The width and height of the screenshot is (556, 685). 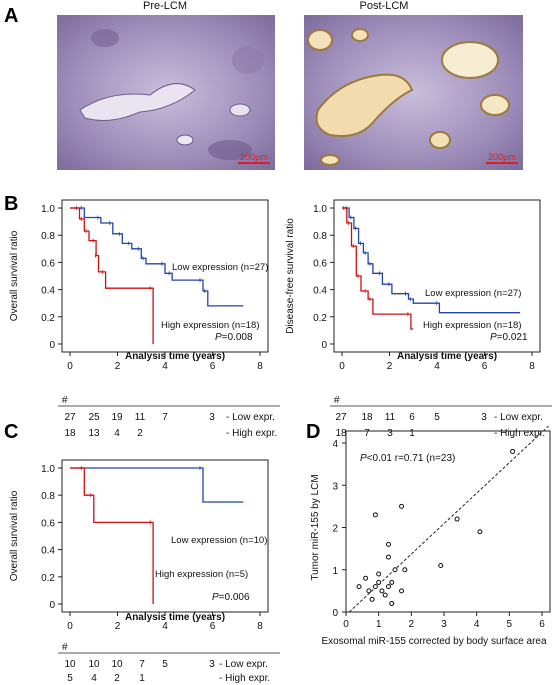 What do you see at coordinates (165, 664) in the screenshot?
I see `risk-table-cell: 5` at bounding box center [165, 664].